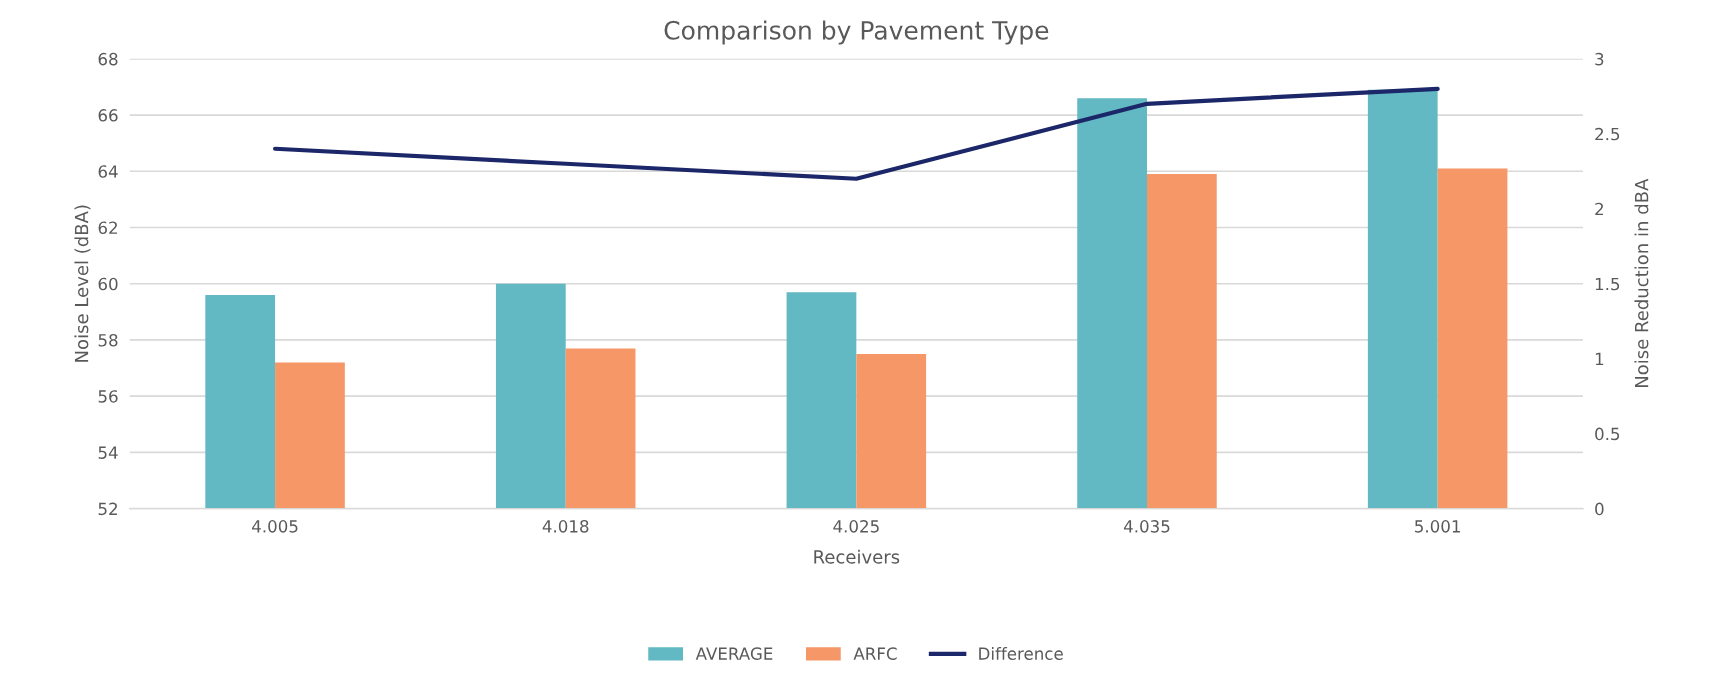 This screenshot has width=1730, height=692. What do you see at coordinates (1607, 284) in the screenshot?
I see `y2-tick-label: 1.5` at bounding box center [1607, 284].